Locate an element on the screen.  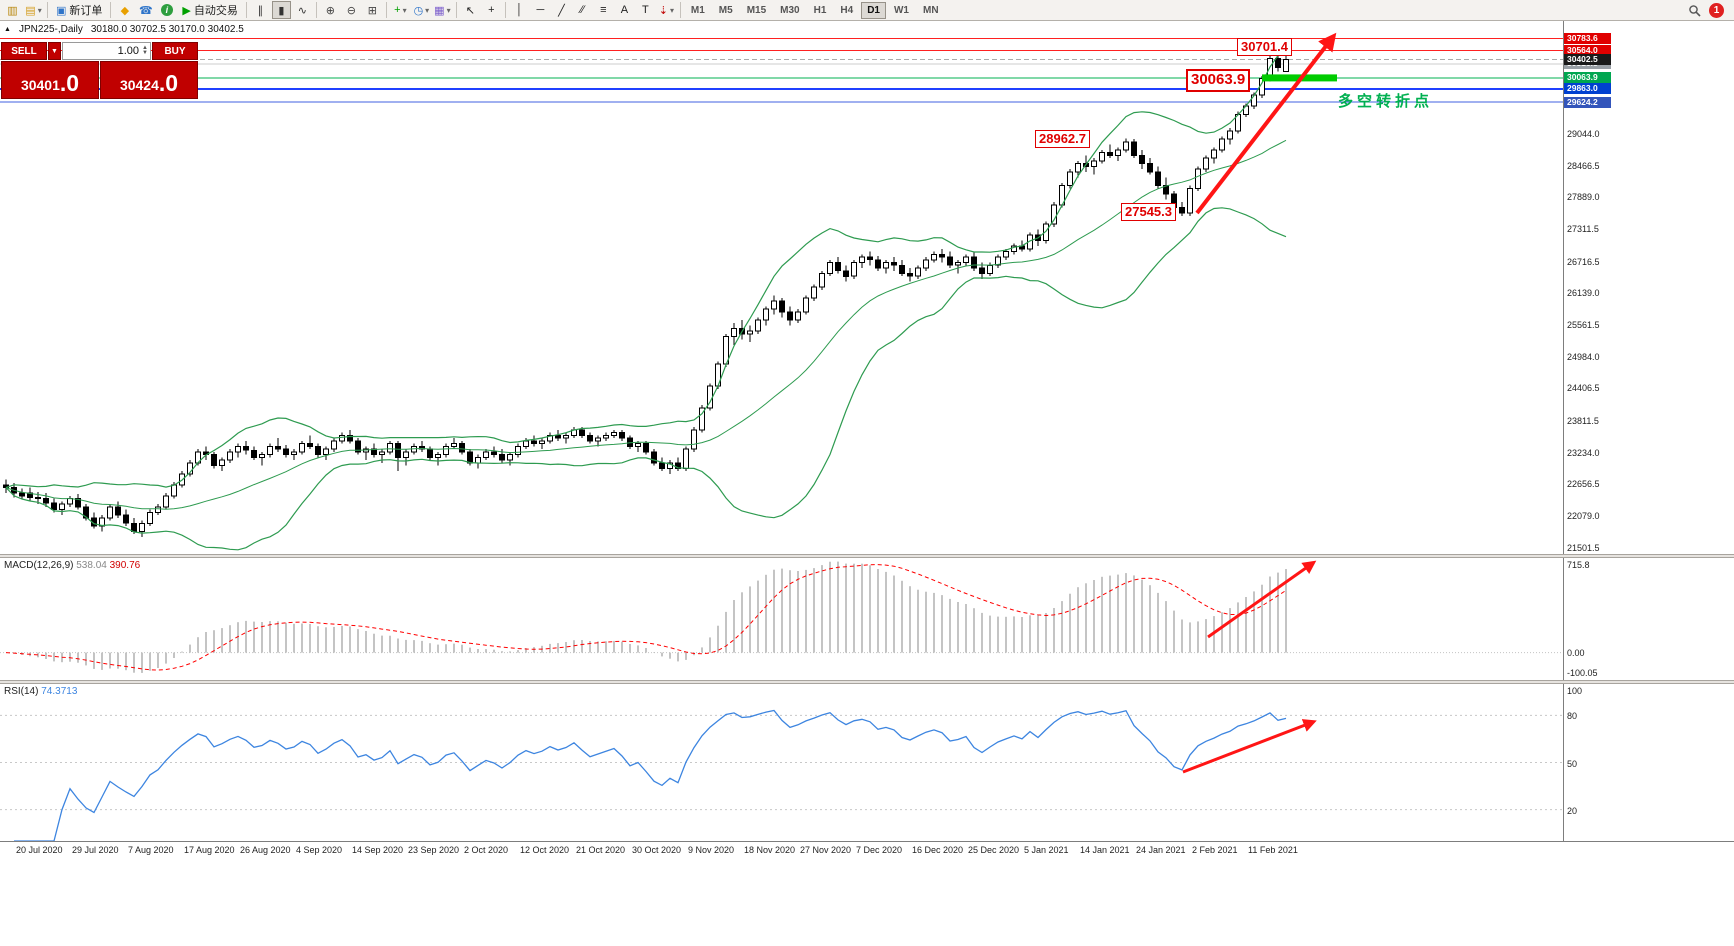
date-label: 20 Jul 2020 is located at coordinates (39, 850).